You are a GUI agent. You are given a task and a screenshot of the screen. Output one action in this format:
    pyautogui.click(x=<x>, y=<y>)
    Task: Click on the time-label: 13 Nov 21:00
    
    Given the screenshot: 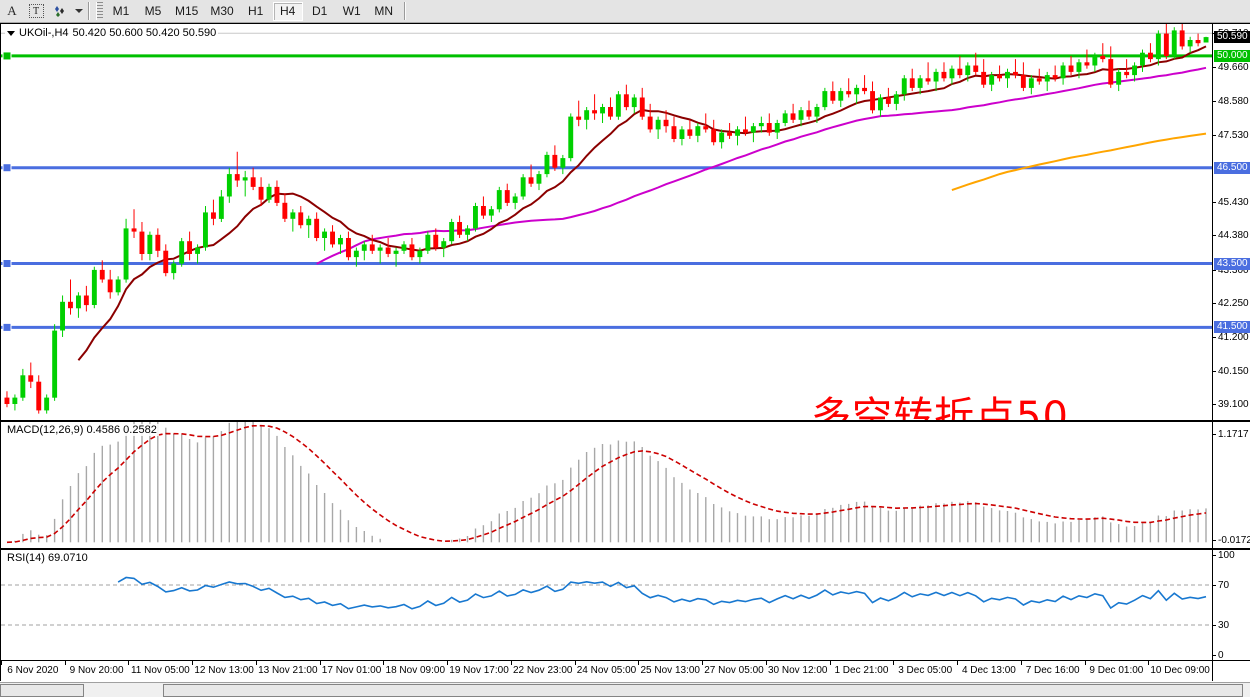 What is the action you would take?
    pyautogui.click(x=288, y=670)
    